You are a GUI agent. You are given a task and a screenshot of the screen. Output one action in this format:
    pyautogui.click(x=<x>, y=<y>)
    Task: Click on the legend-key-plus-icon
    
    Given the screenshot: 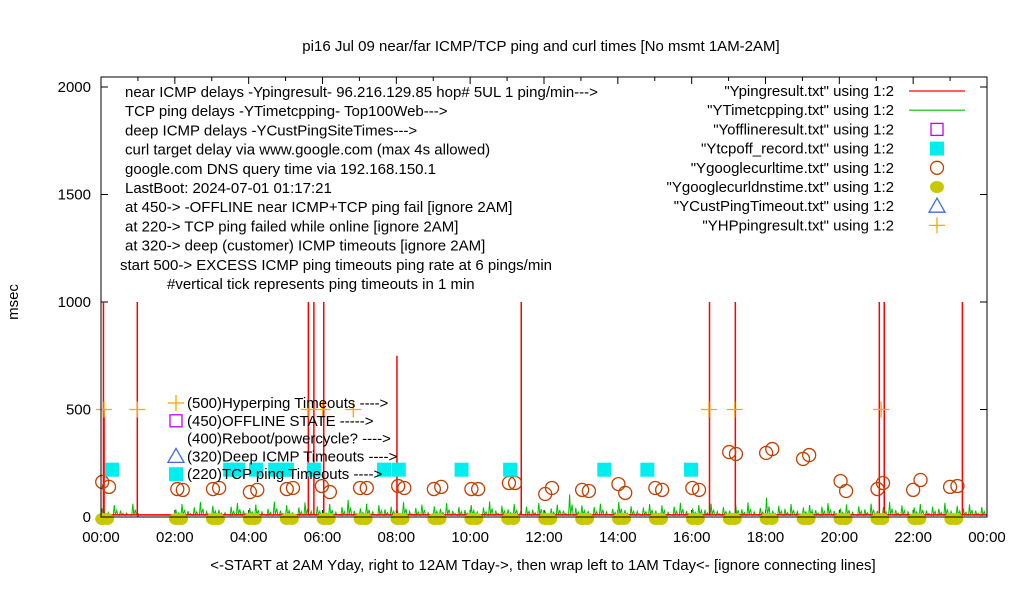 What is the action you would take?
    pyautogui.click(x=937, y=225)
    